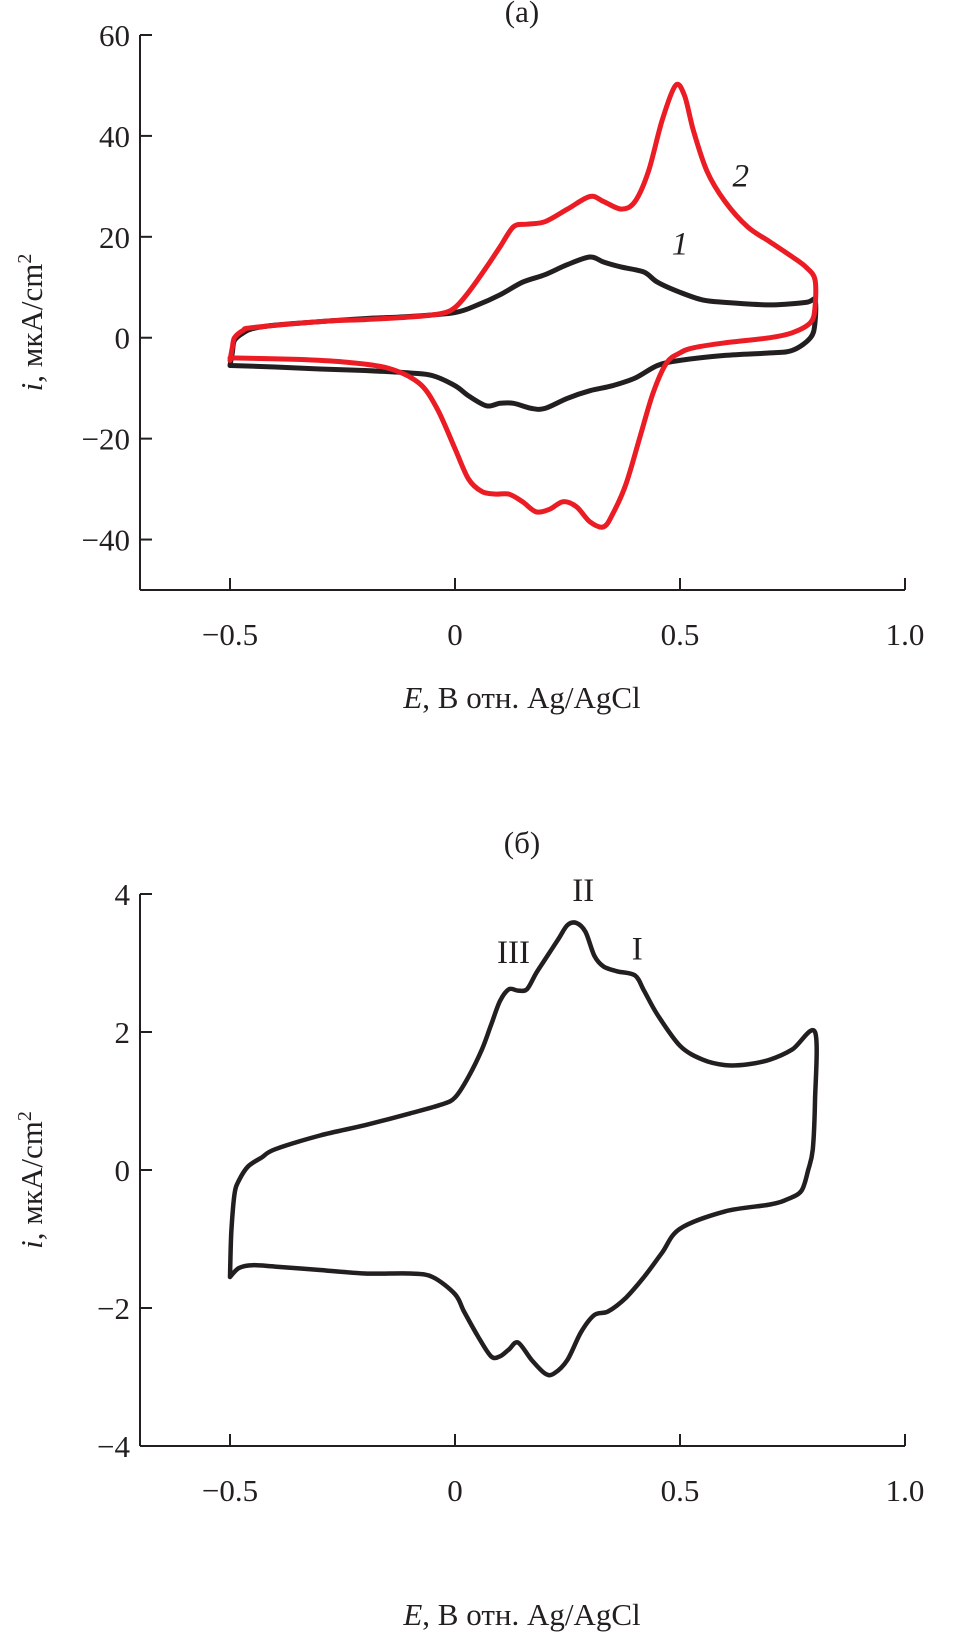  What do you see at coordinates (741, 176) in the screenshot?
I see `curve-label: 2` at bounding box center [741, 176].